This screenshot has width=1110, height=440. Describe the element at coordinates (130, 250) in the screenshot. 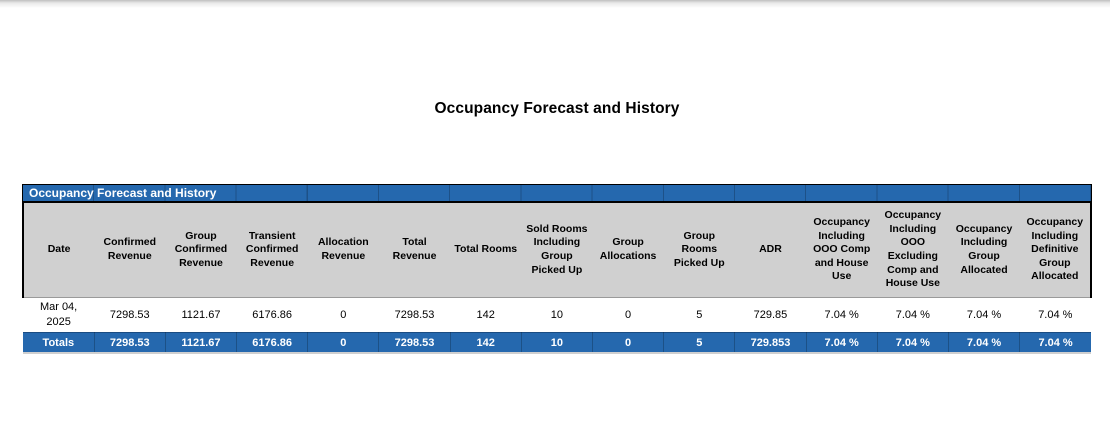

I see `column-header: Confirmed Revenue` at that location.